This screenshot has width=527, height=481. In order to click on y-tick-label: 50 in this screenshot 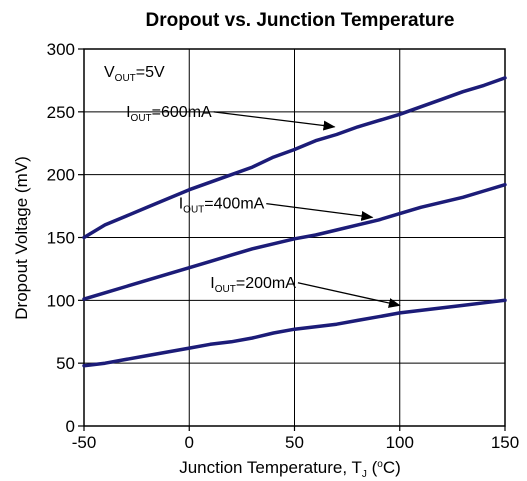, I will do `click(65, 363)`.